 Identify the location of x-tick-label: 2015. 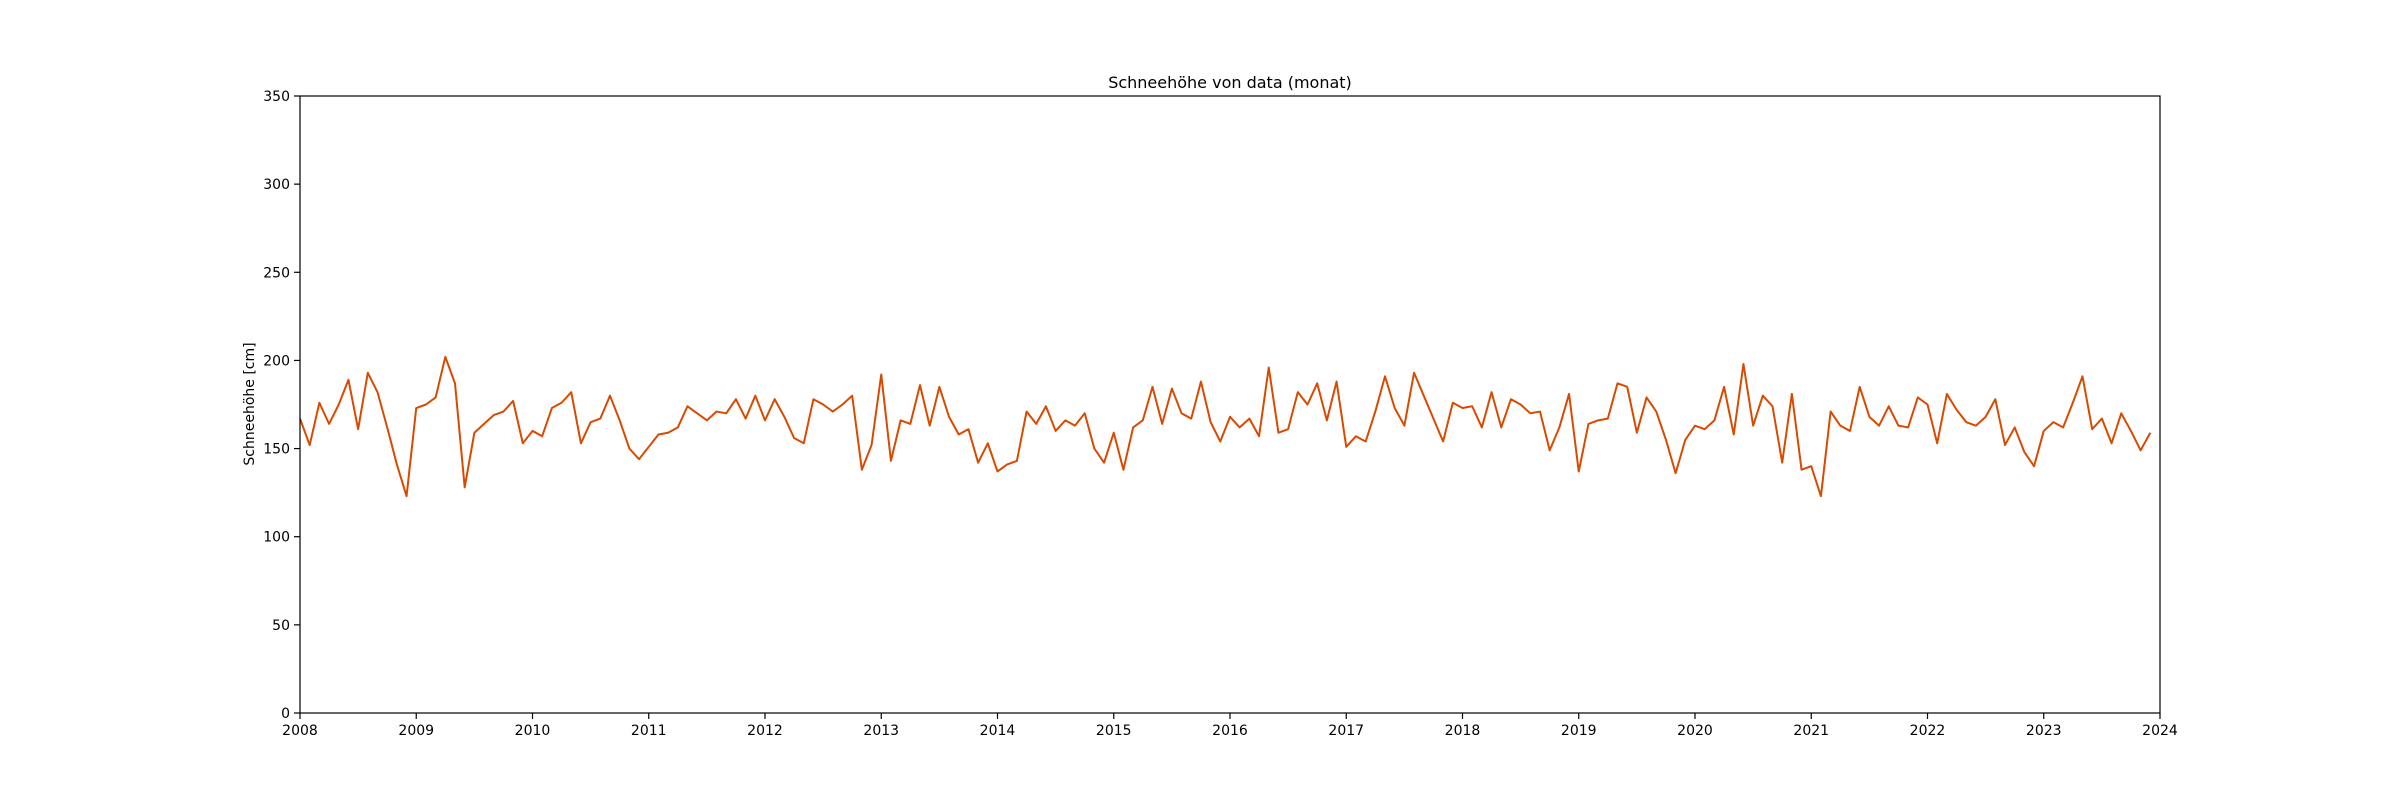
(1114, 731).